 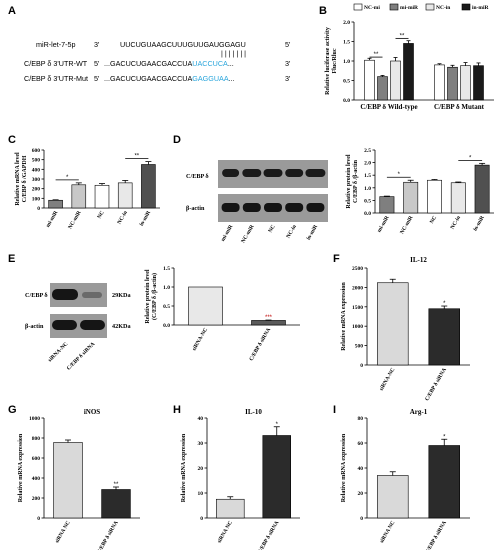 What do you see at coordinates (200, 339) in the screenshot?
I see `chart-e-category-label: siRNA-NC` at bounding box center [200, 339].